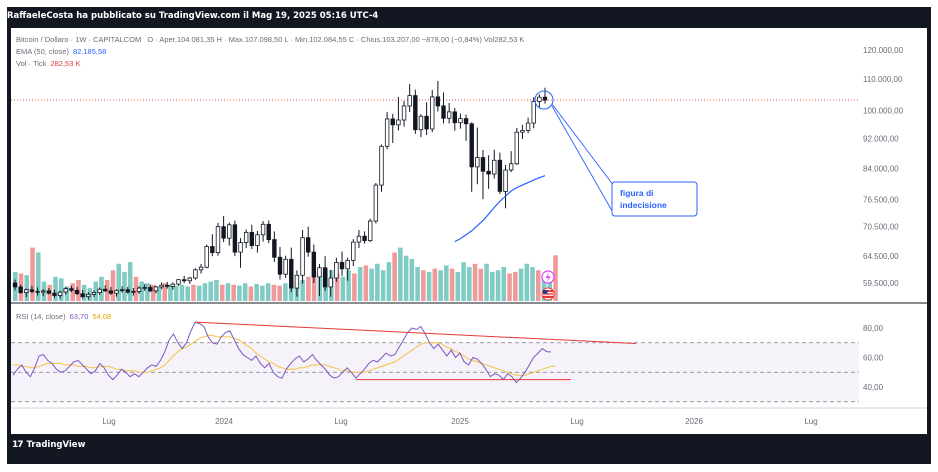 The image size is (938, 472). I want to click on price-tick-label: 64.500,00, so click(881, 256).